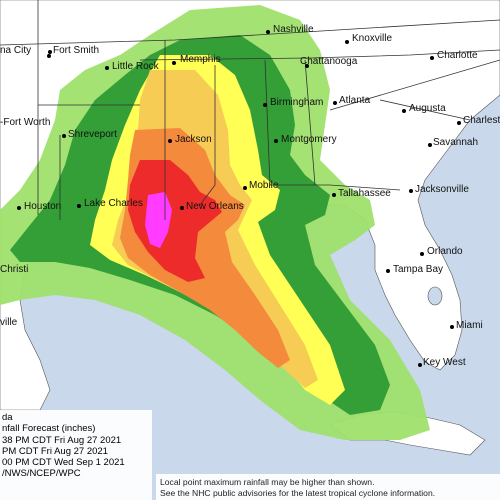  What do you see at coordinates (92, 134) in the screenshot?
I see `city-label-shreveport: Shreveport` at bounding box center [92, 134].